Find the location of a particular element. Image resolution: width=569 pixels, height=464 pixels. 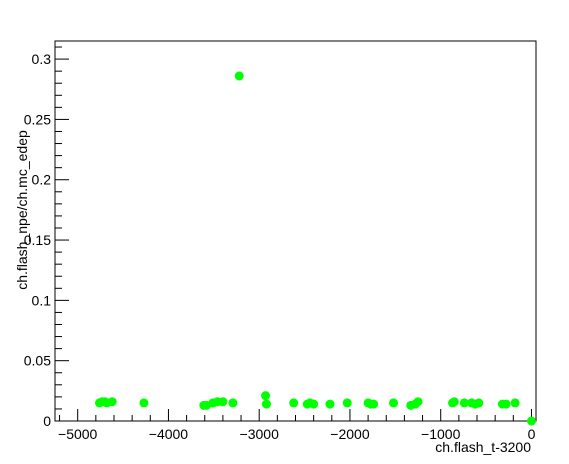

x-tick-label: −2000 is located at coordinates (350, 434).